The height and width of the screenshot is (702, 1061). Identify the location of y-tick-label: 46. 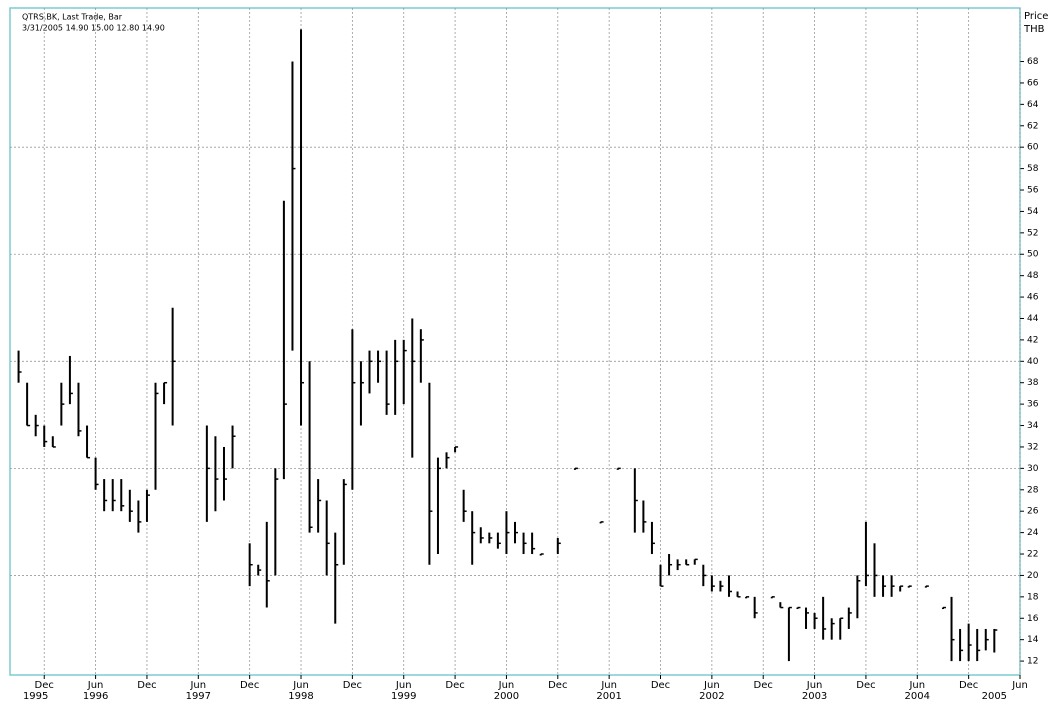
(1033, 298).